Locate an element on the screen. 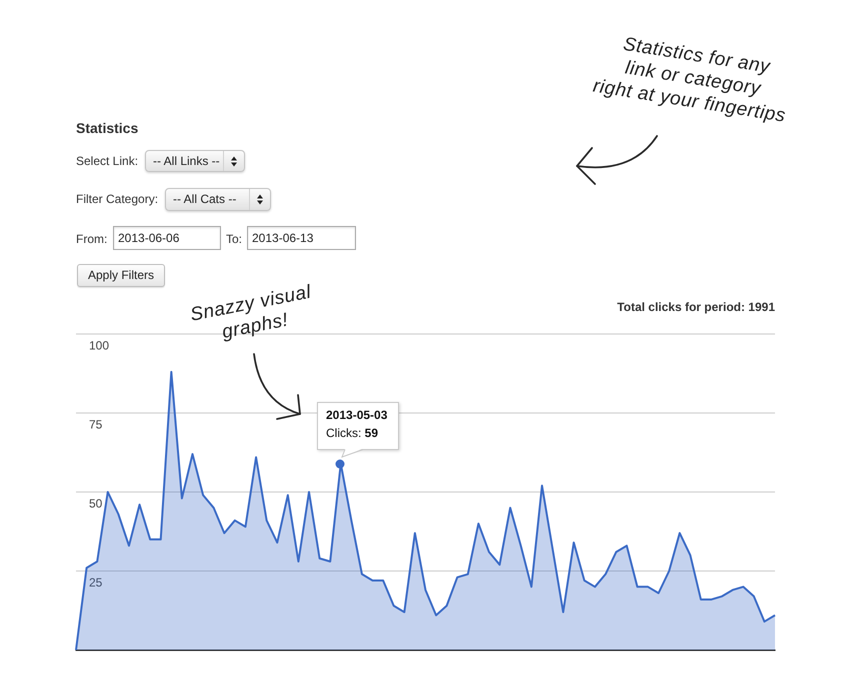  text: To: is located at coordinates (234, 239).